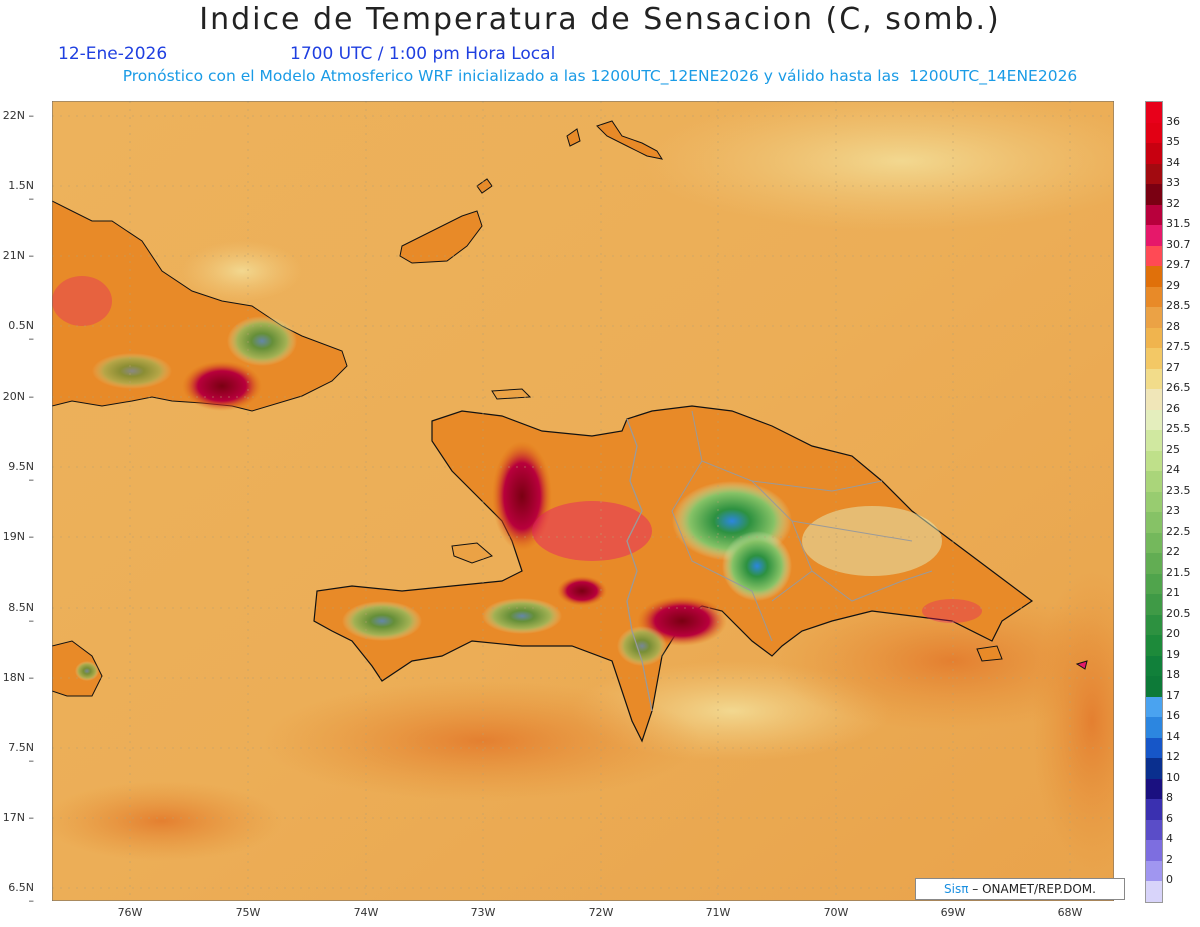 The width and height of the screenshot is (1200, 927). What do you see at coordinates (1173, 367) in the screenshot?
I see `colorbar-label: 27` at bounding box center [1173, 367].